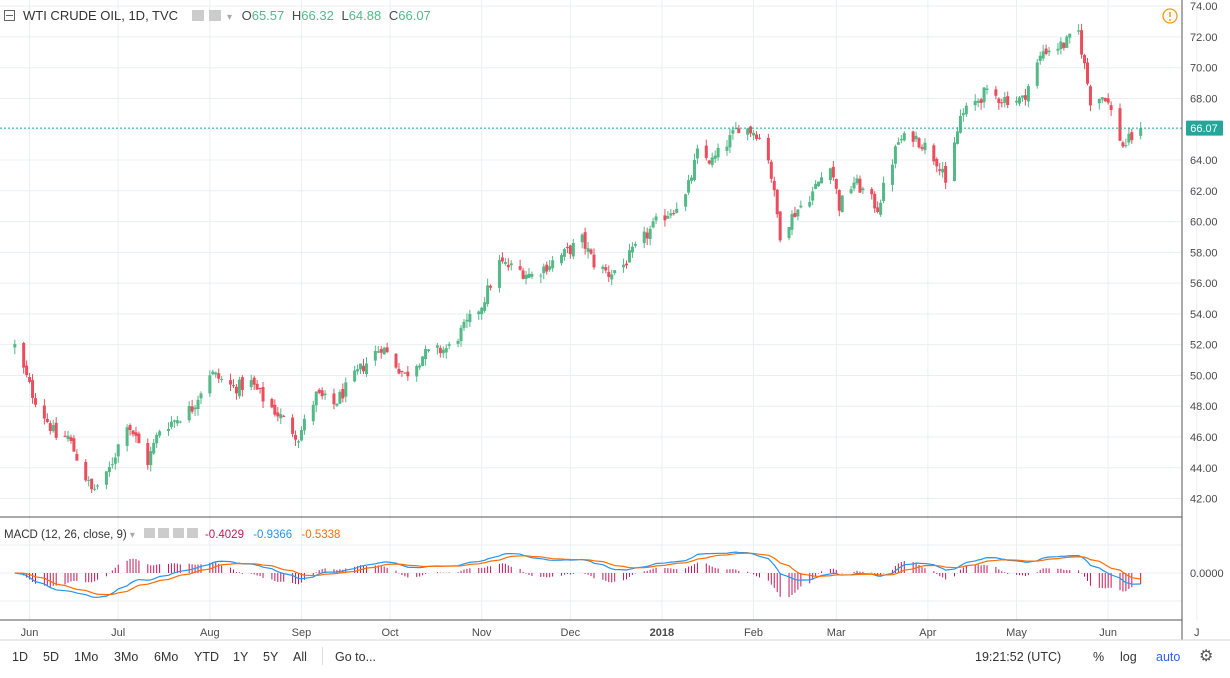 Image resolution: width=1230 pixels, height=678 pixels. Describe the element at coordinates (101, 15) in the screenshot. I see `symbol-title: WTI CRUDE OIL, 1D, TVC` at that location.